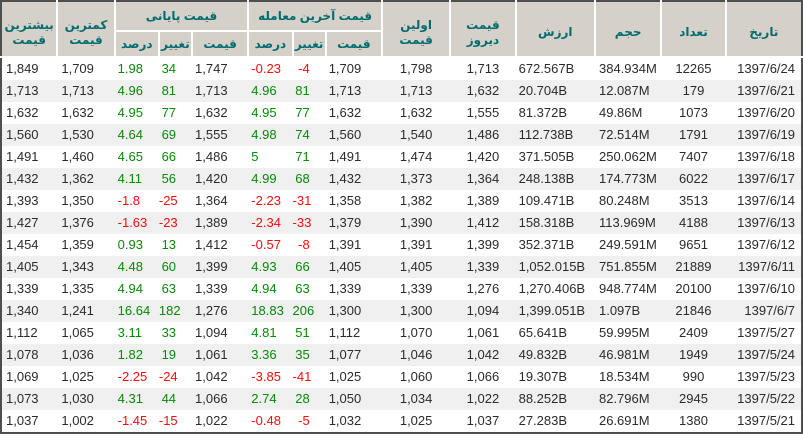 The image size is (803, 440). What do you see at coordinates (693, 179) in the screenshot?
I see `cell-count: 6022` at bounding box center [693, 179].